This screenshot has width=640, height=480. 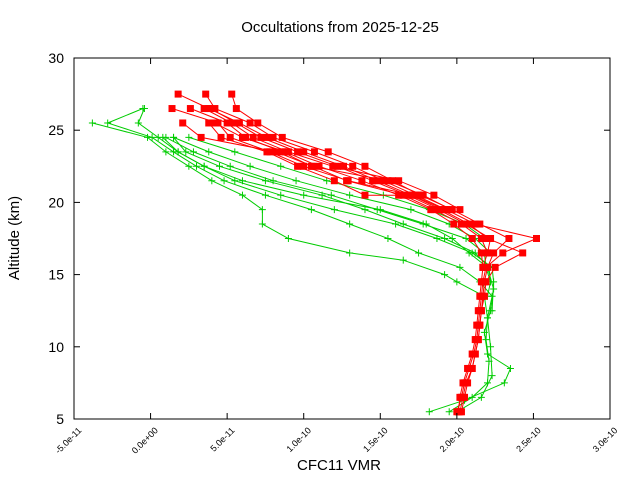 I want to click on y-tick-label: 30, so click(x=56, y=58).